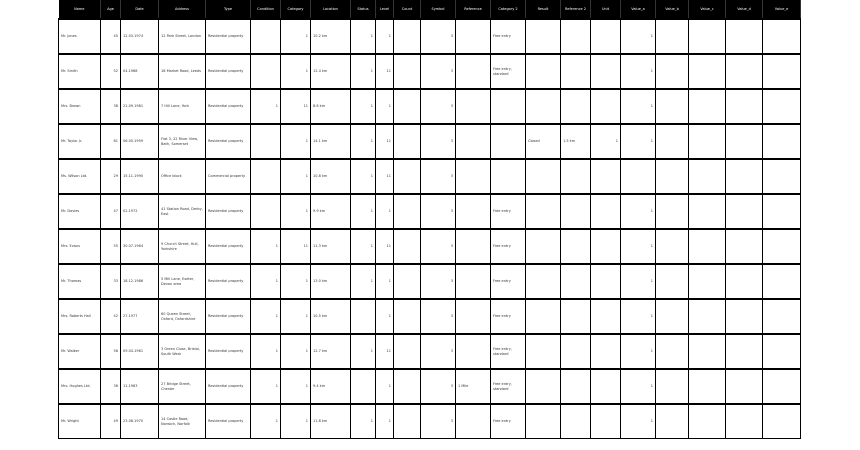  Describe the element at coordinates (79, 106) in the screenshot. I see `cell: Mrs. Brown` at that location.